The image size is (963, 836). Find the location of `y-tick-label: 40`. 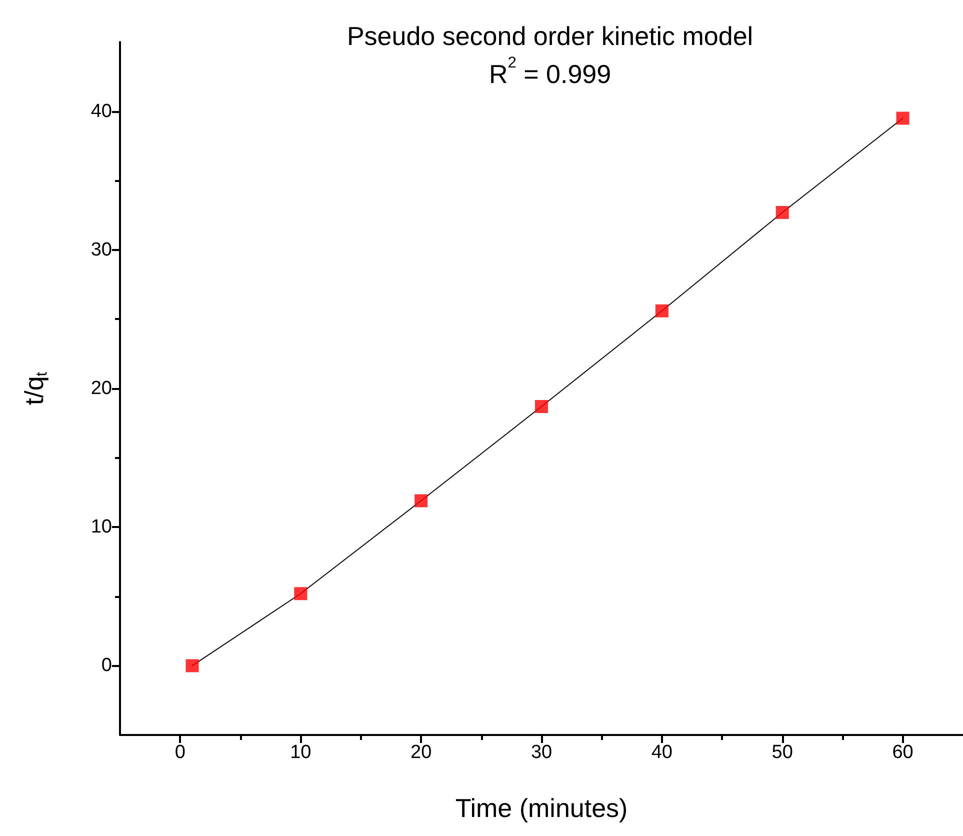

y-tick-label: 40 is located at coordinates (101, 111).